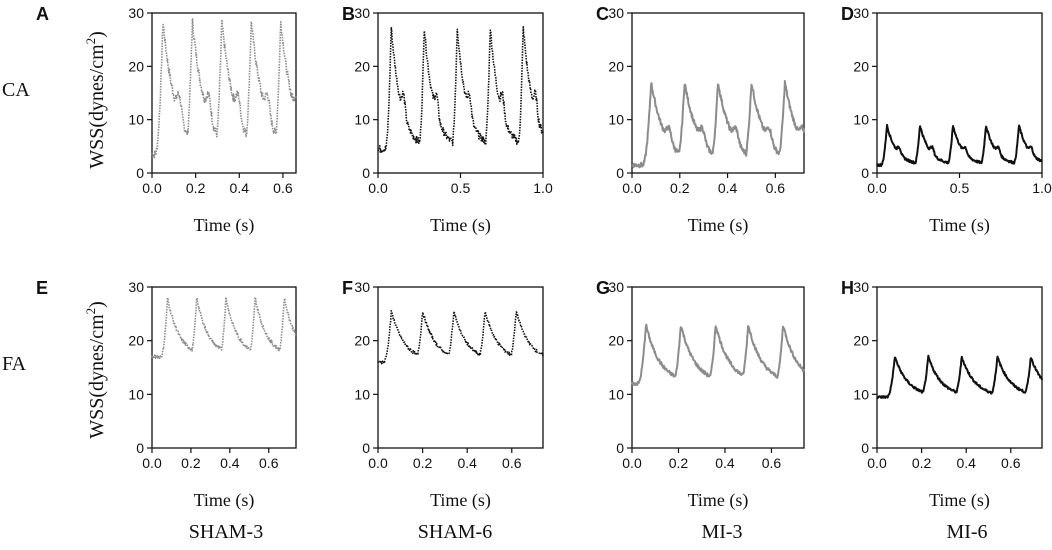 This screenshot has width=1052, height=550. What do you see at coordinates (42, 14) in the screenshot?
I see `panel-letter-a: A` at bounding box center [42, 14].